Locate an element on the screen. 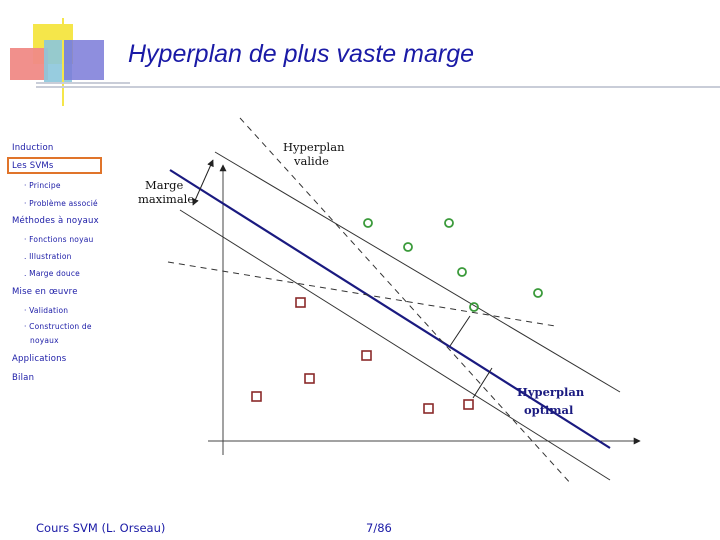 The height and width of the screenshot is (540, 720). max-margin-arrow is located at coordinates (203, 182).